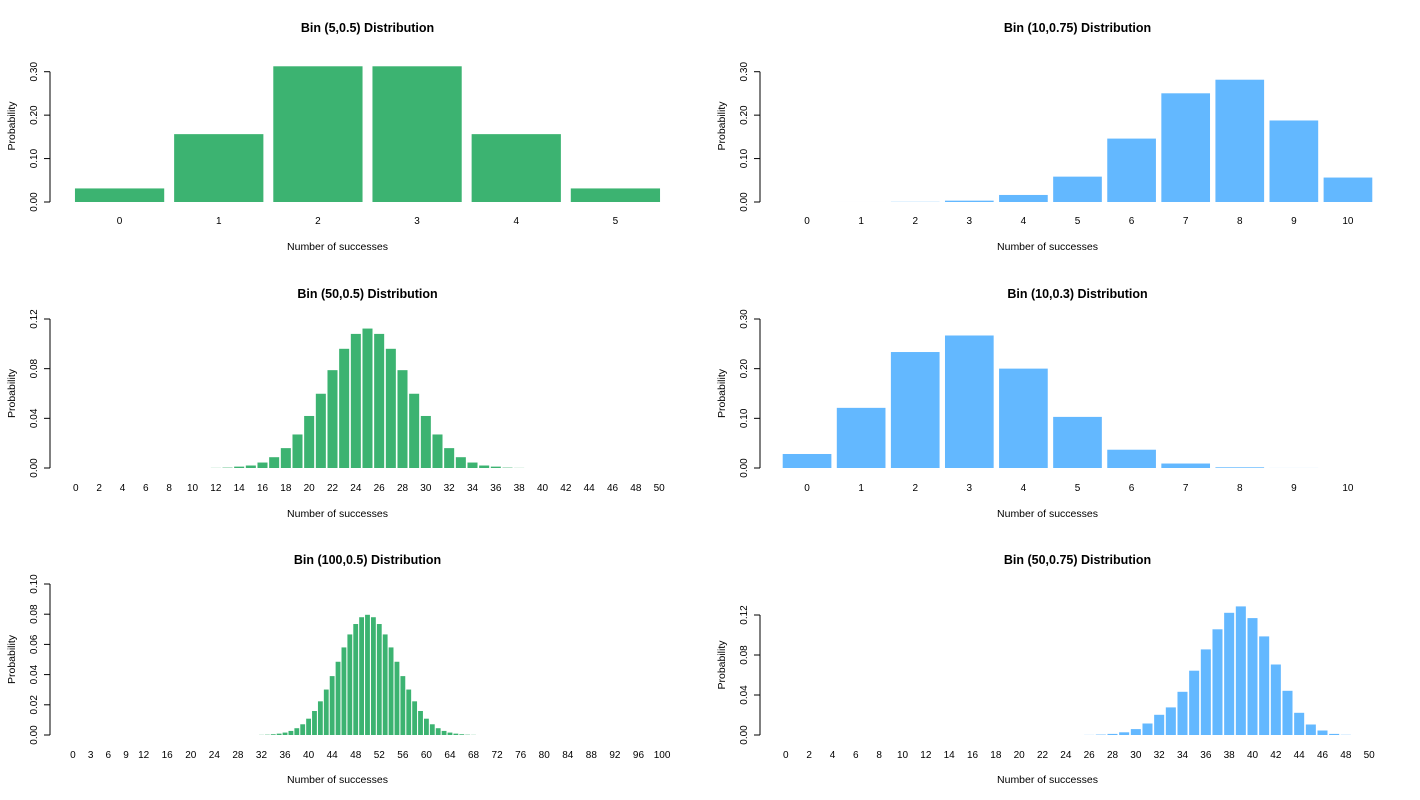 The image size is (1420, 800). What do you see at coordinates (861, 221) in the screenshot?
I see `x-tick-label: 1` at bounding box center [861, 221].